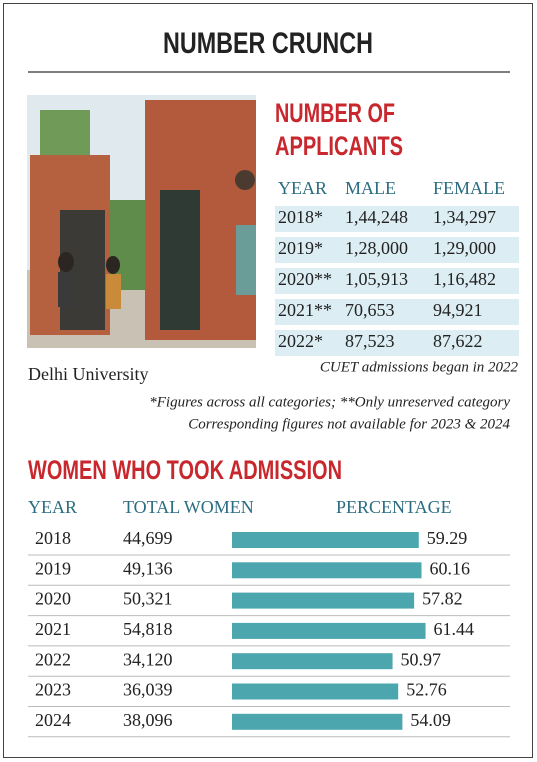 Image resolution: width=537 pixels, height=762 pixels. What do you see at coordinates (53, 629) in the screenshot?
I see `category-label: 2021` at bounding box center [53, 629].